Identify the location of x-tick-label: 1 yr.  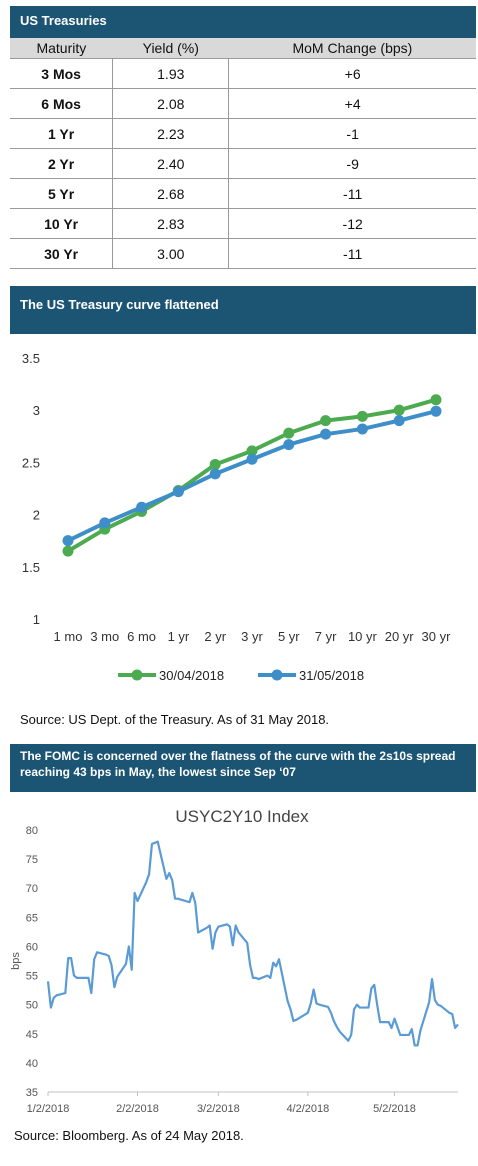
(179, 636).